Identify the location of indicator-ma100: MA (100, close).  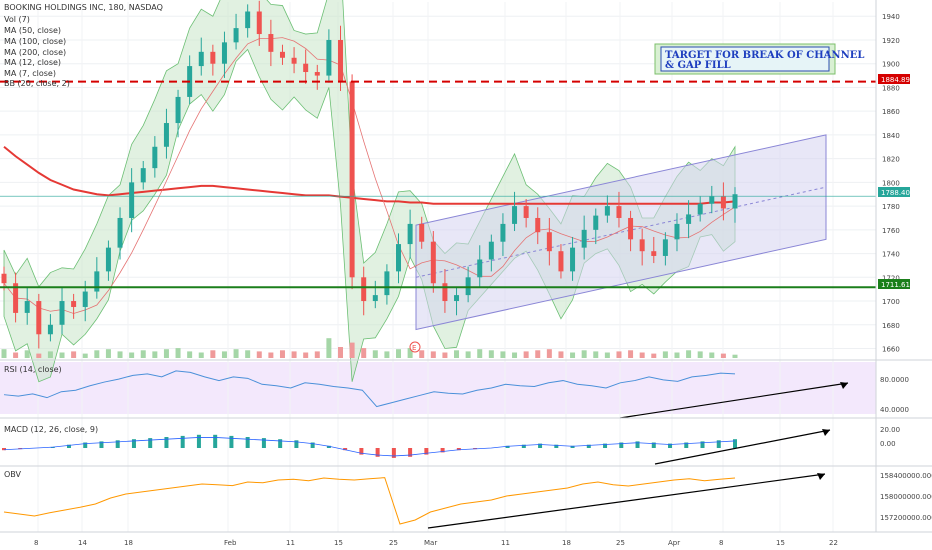
(35, 41).